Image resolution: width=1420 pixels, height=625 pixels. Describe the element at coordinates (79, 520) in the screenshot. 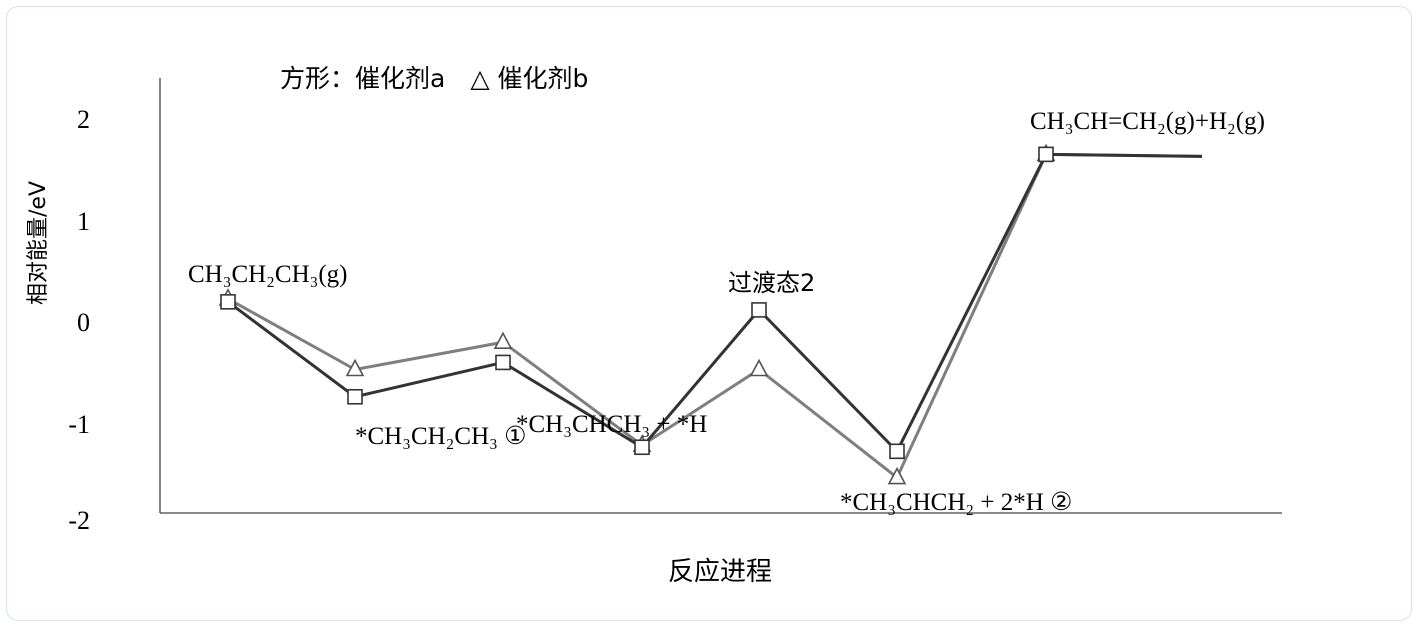

I see `y-tick-label: -2` at that location.